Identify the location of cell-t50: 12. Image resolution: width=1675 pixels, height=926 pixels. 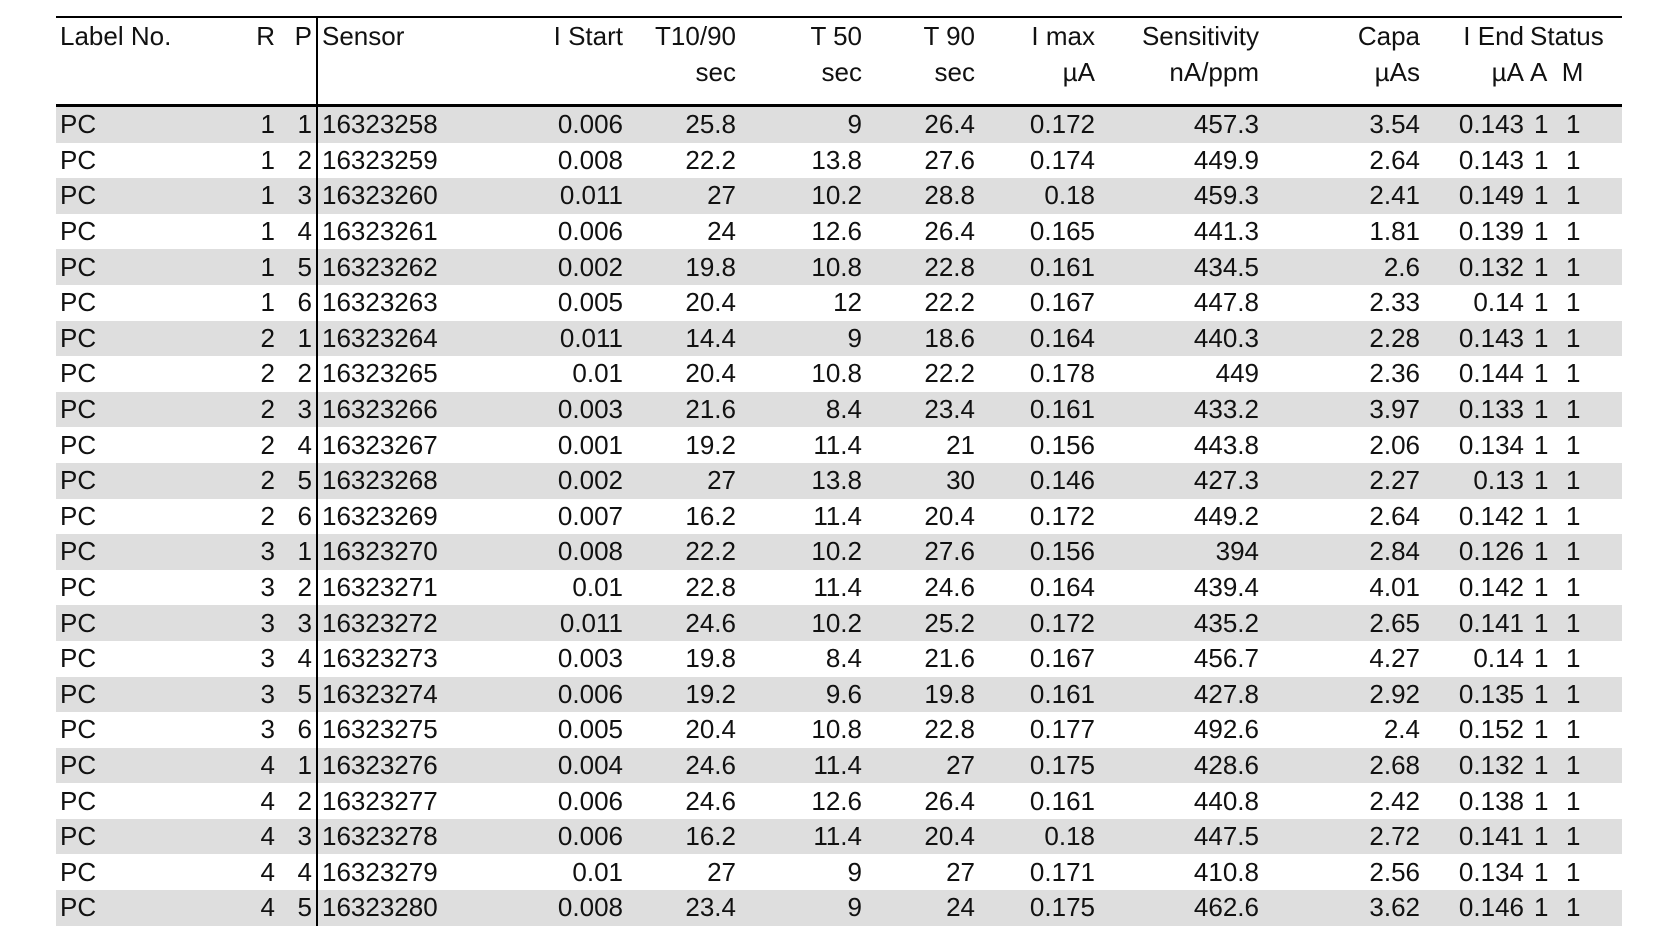
(803, 302).